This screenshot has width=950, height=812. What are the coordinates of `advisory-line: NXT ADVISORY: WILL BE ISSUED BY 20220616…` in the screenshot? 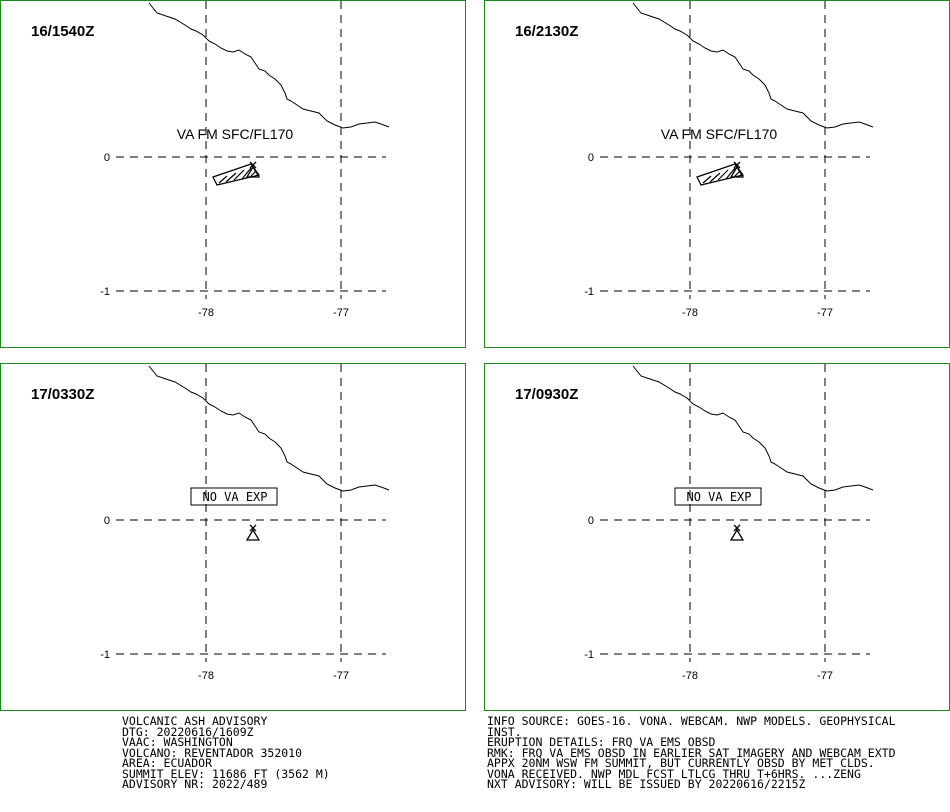 It's located at (646, 784).